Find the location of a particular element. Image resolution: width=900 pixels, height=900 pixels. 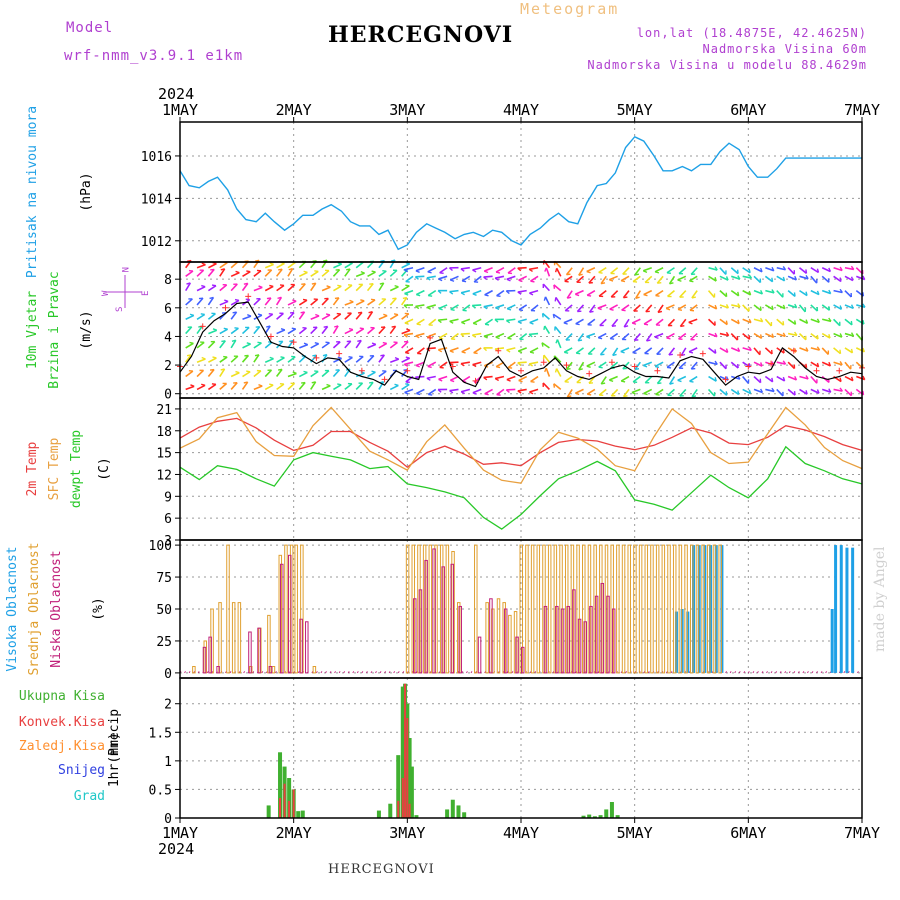

x-tick-label-bottom: 3MAY is located at coordinates (407, 833).